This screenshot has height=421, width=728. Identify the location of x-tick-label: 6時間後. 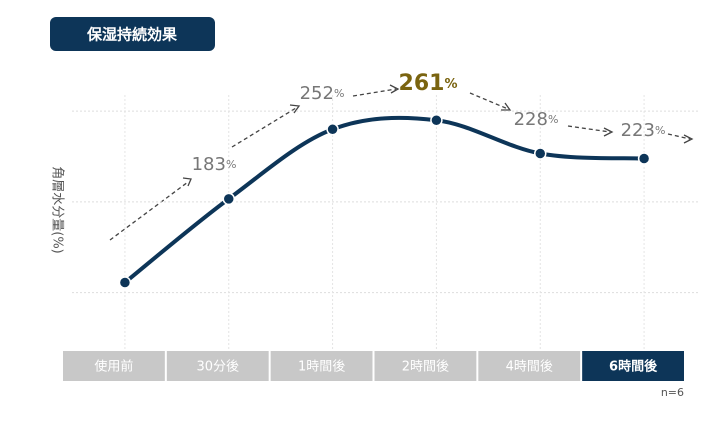
(633, 367).